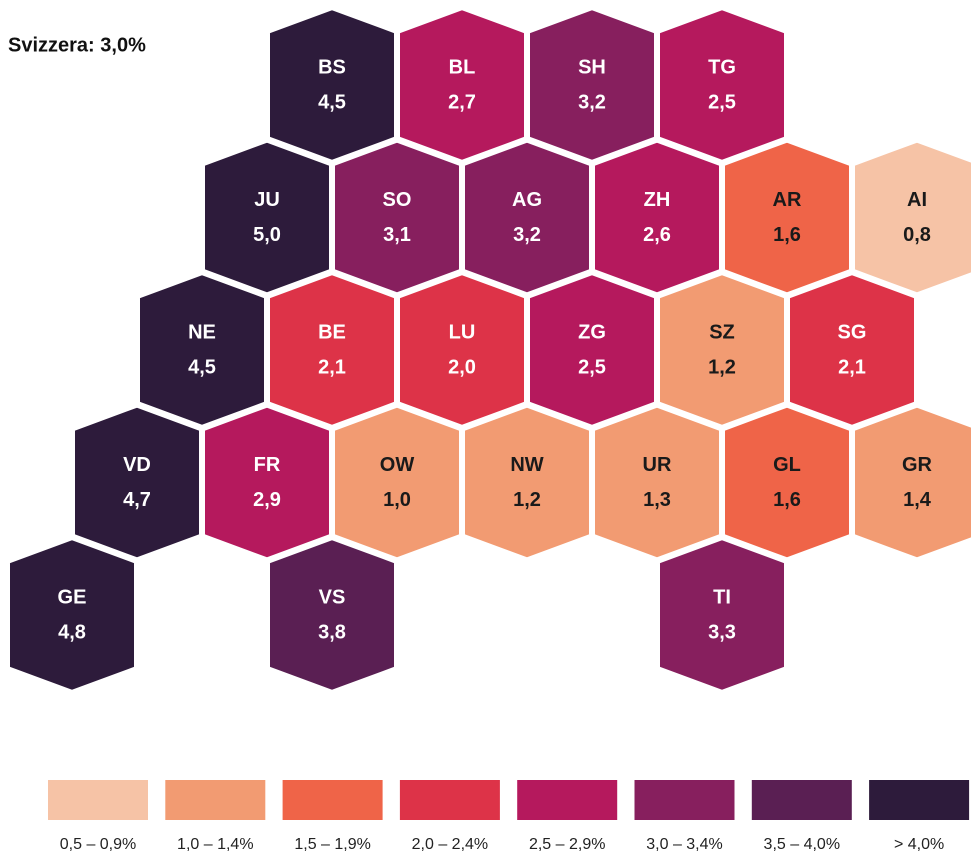  Describe the element at coordinates (267, 465) in the screenshot. I see `canton-code: FR` at that location.